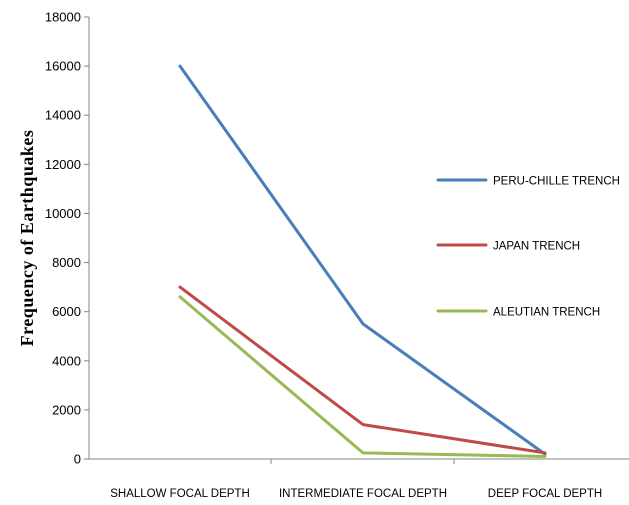 The image size is (629, 505). Describe the element at coordinates (27, 238) in the screenshot. I see `y-axis-title: Frequency of Earthquakes` at that location.